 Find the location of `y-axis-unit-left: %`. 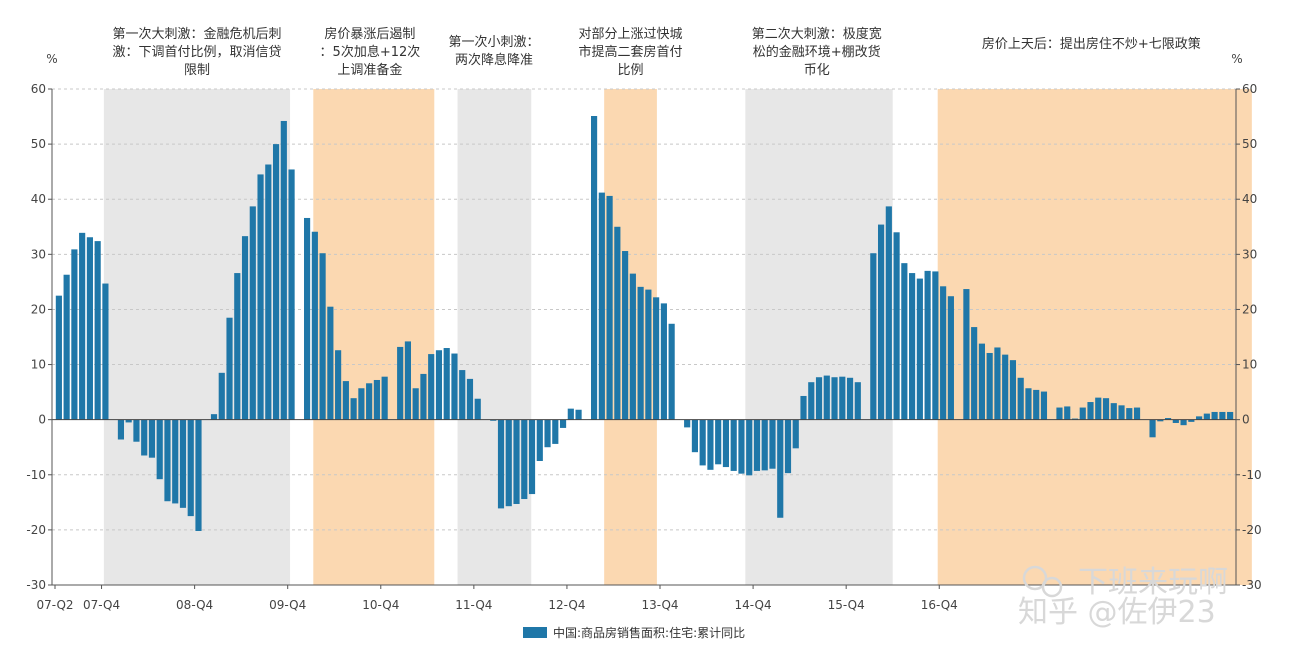

y-axis-unit-left: % is located at coordinates (51, 59).